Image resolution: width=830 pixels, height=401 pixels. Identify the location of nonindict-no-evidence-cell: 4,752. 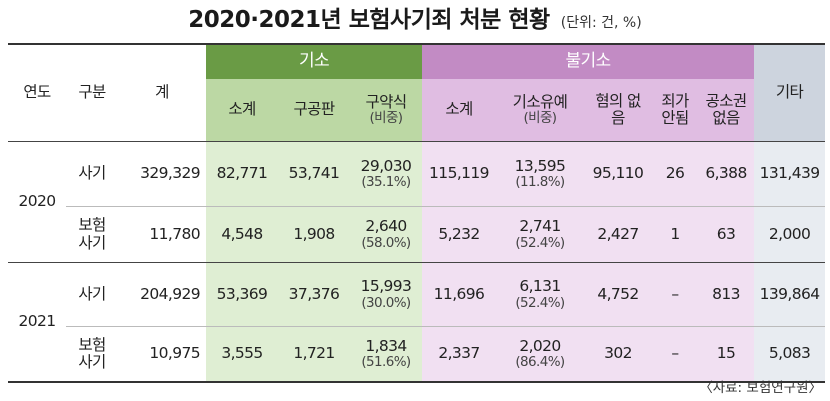
(618, 294).